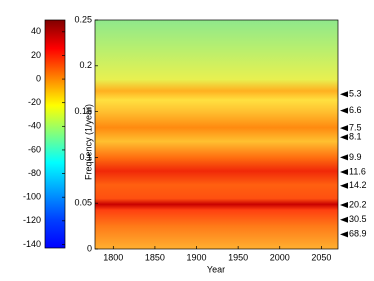  What do you see at coordinates (83, 203) in the screenshot?
I see `y-tick-label: 0.05` at bounding box center [83, 203].